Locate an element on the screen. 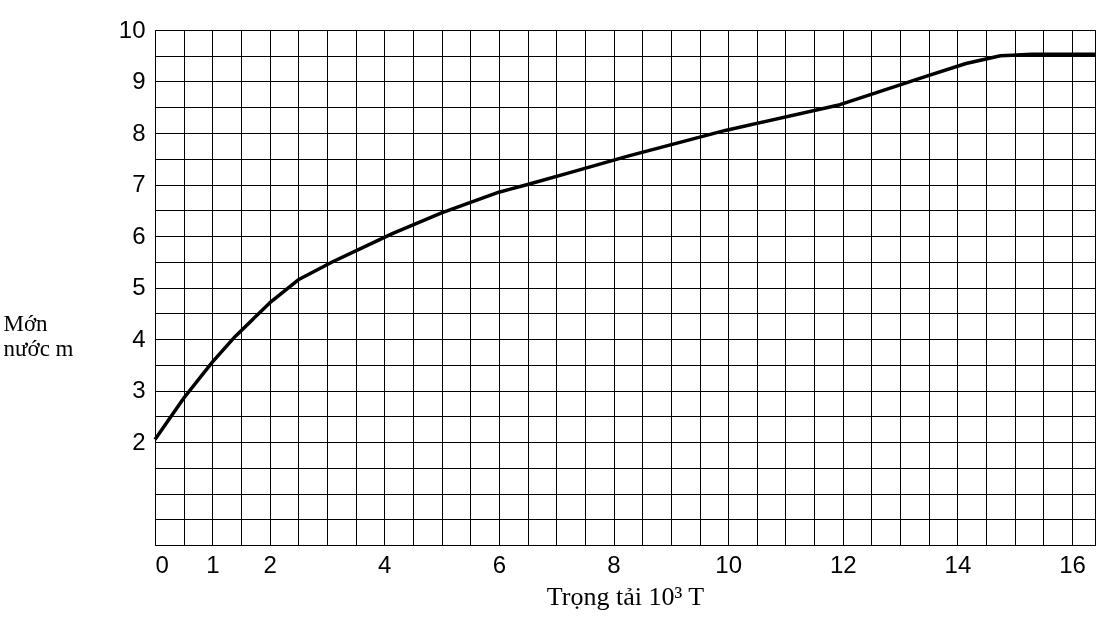 Image resolution: width=1111 pixels, height=621 pixels. y-tick-label: 6 is located at coordinates (139, 235).